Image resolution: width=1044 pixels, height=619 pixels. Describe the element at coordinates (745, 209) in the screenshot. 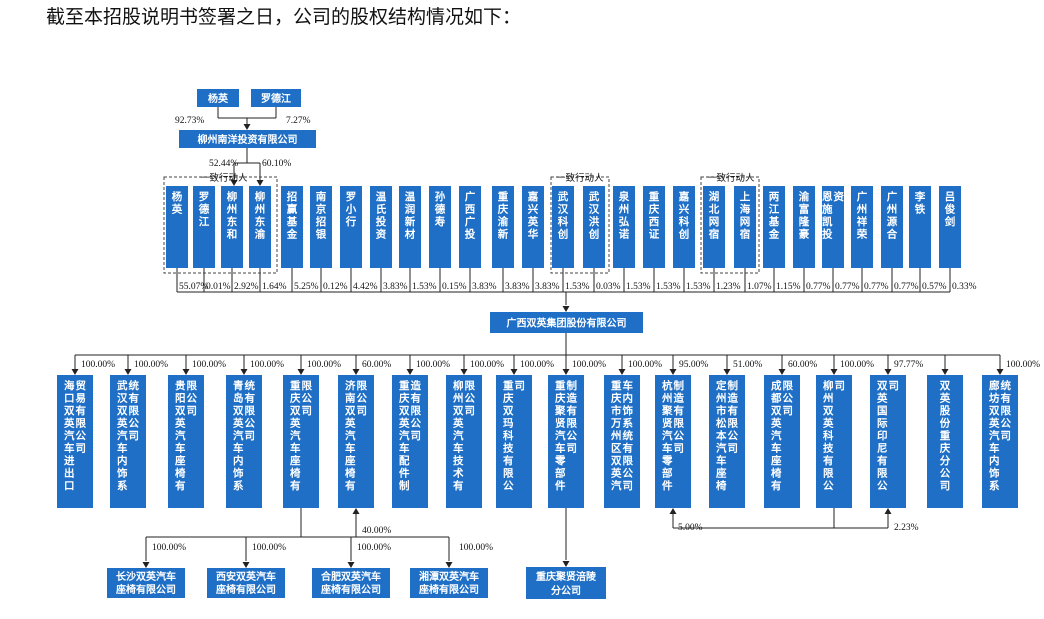

I see `shareholder-20-char: 海` at that location.